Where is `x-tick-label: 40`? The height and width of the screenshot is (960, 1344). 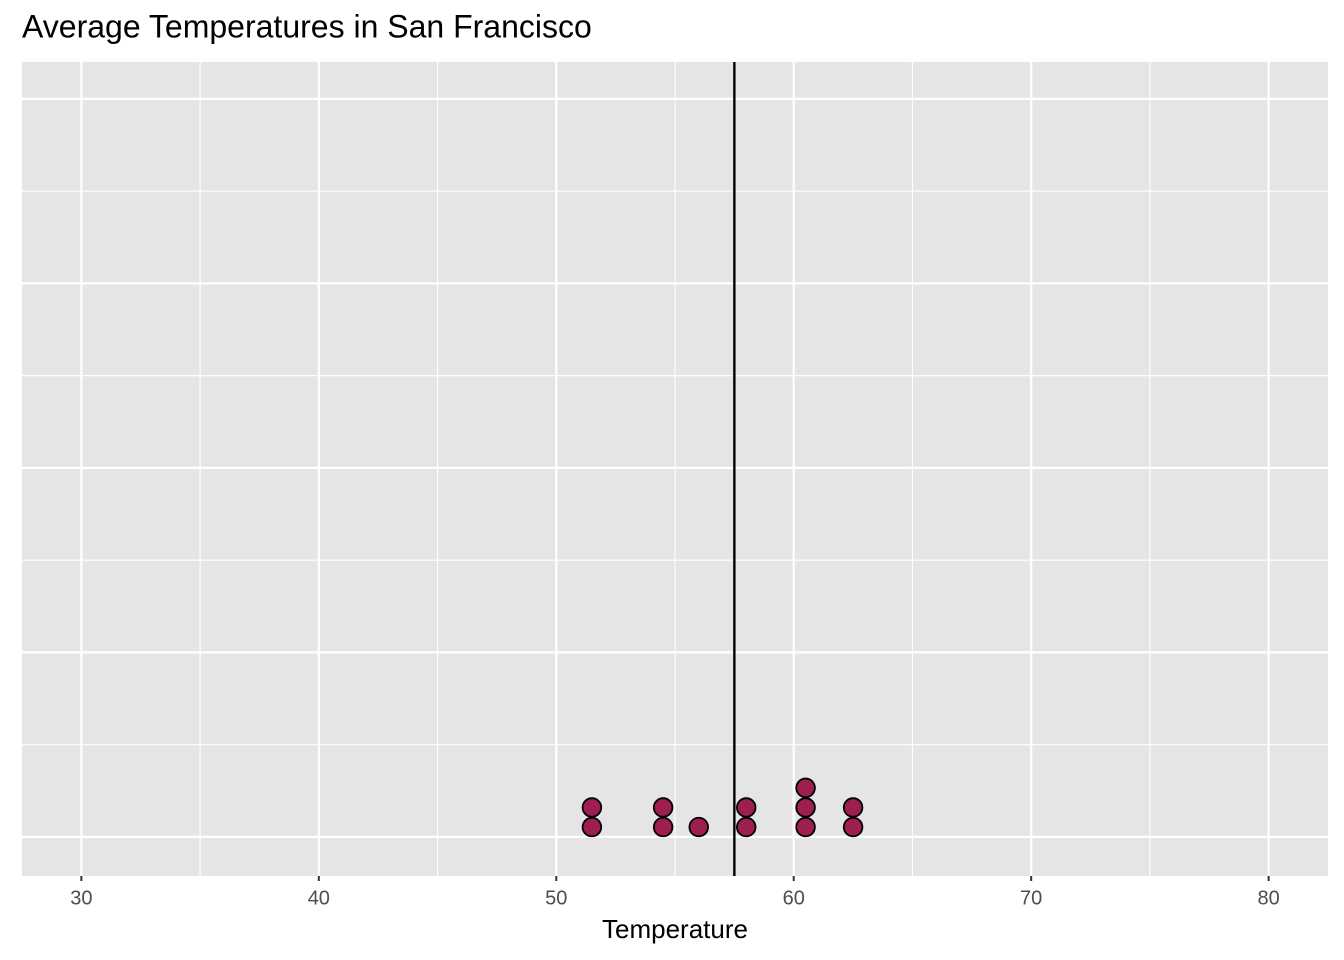 x-tick-label: 40 is located at coordinates (319, 898).